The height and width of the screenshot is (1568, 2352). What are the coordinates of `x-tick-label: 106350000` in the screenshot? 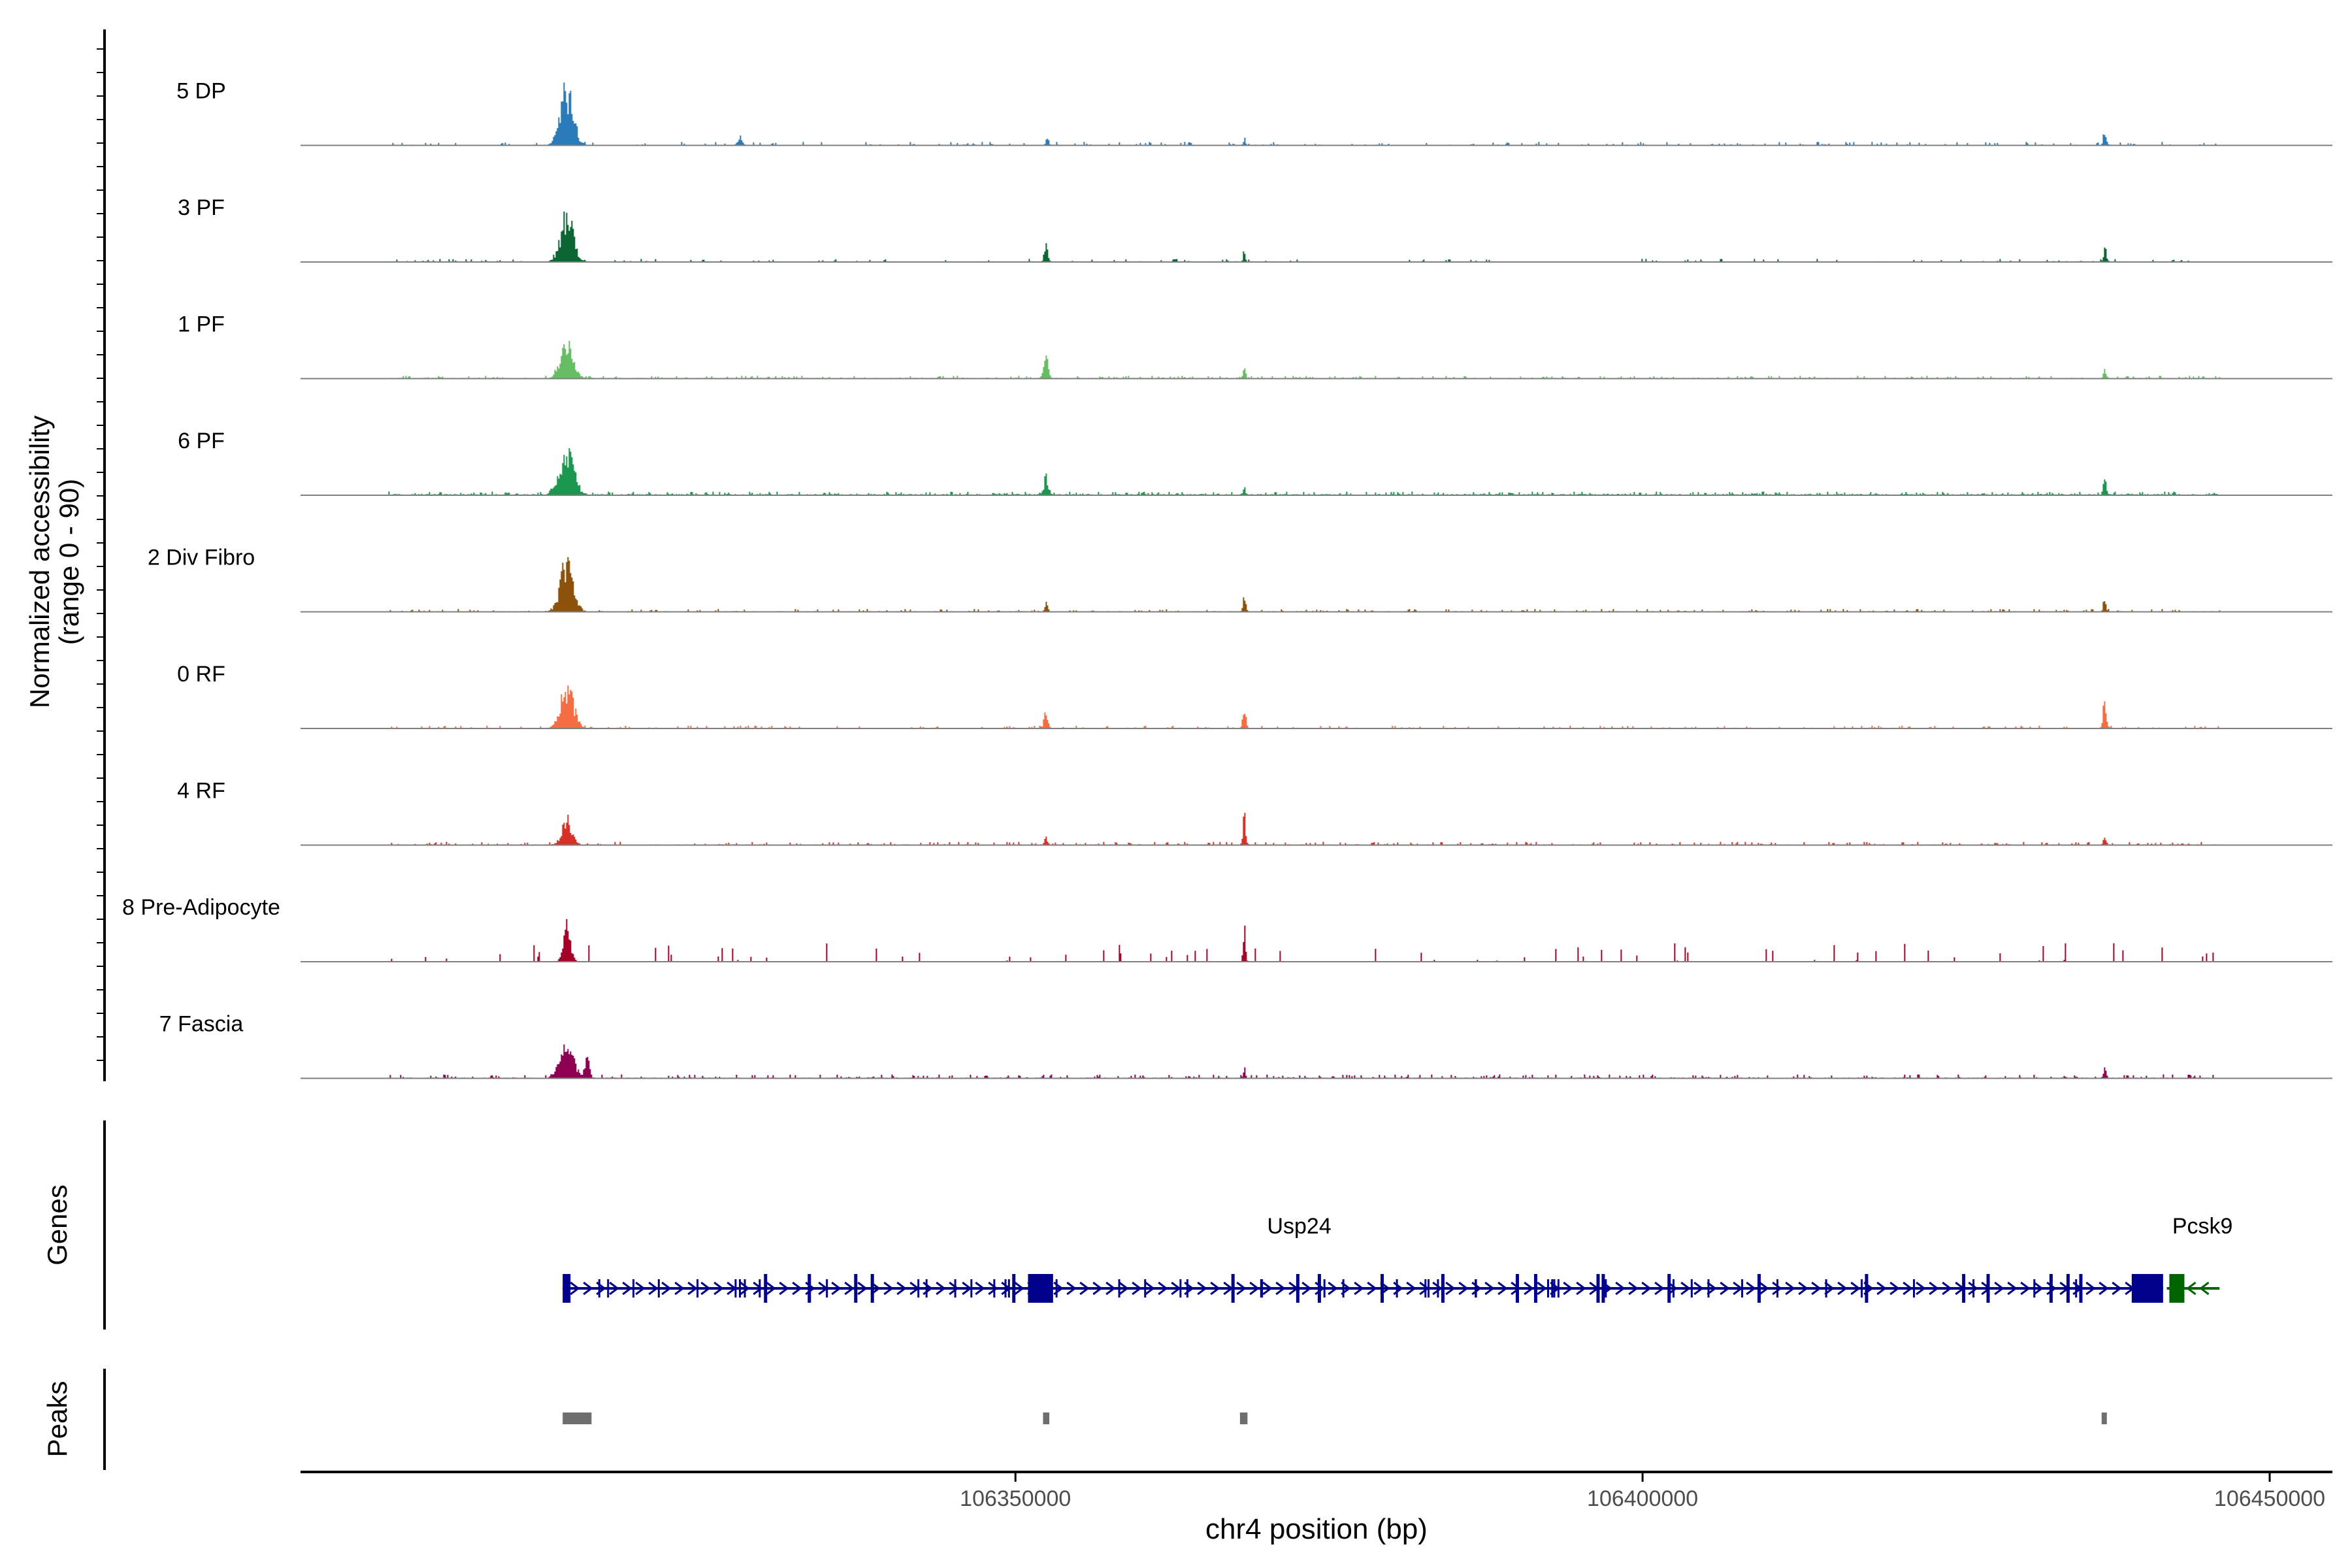 It's located at (1015, 1498).